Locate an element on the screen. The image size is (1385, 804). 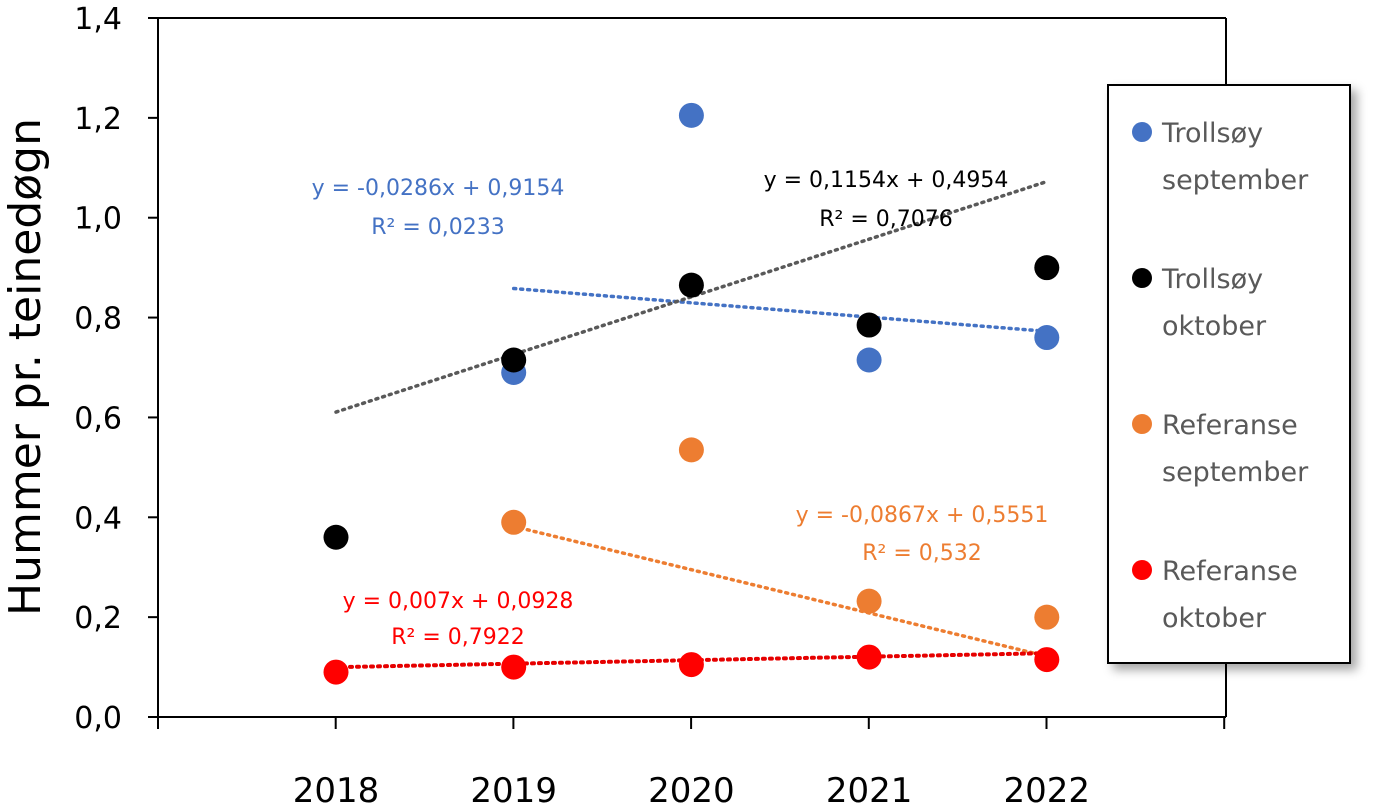
x-tick-label: 2021 is located at coordinates (869, 787).